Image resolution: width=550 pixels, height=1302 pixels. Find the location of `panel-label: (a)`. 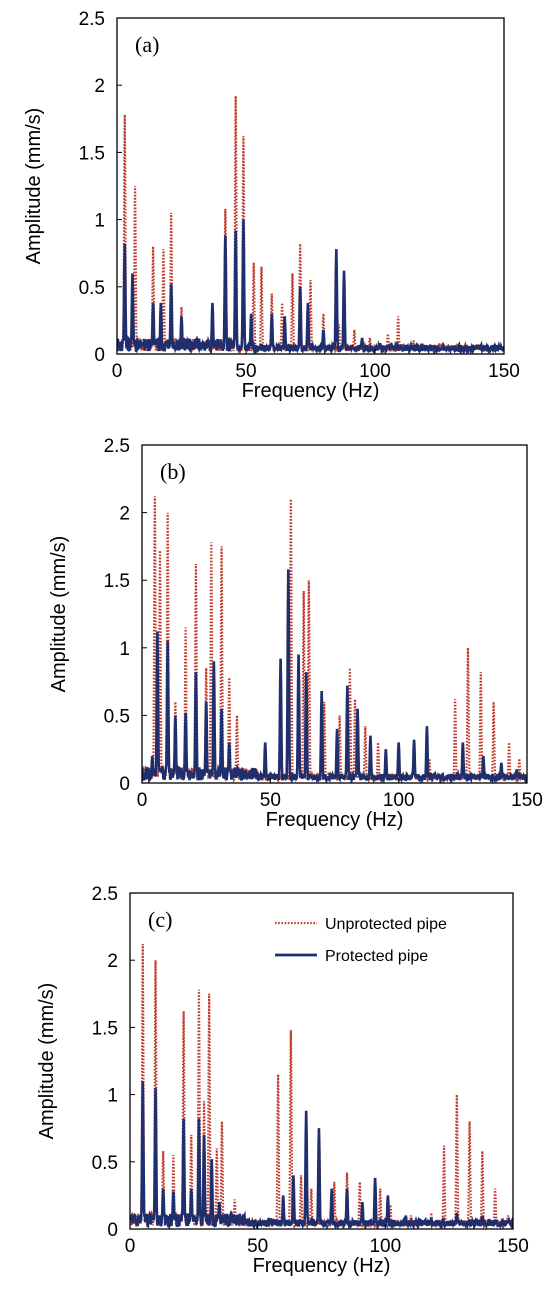

panel-label: (a) is located at coordinates (147, 44).